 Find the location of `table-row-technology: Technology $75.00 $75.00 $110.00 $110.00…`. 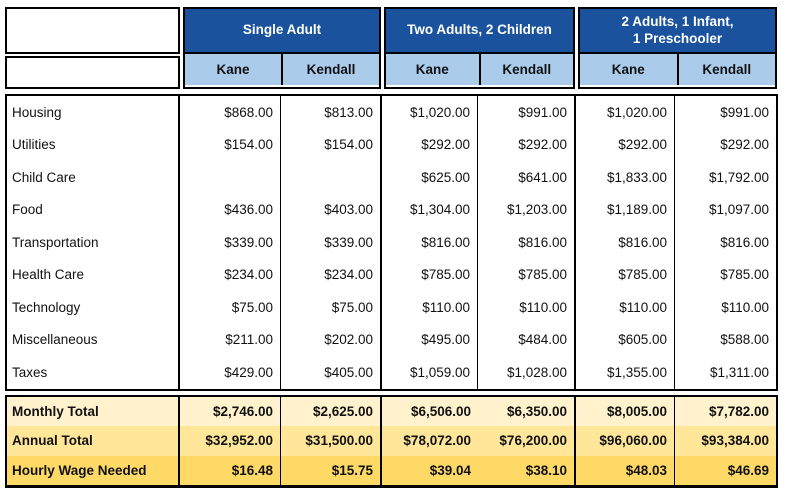

table-row-technology: Technology $75.00 $75.00 $110.00 $110.00… is located at coordinates (391, 307).